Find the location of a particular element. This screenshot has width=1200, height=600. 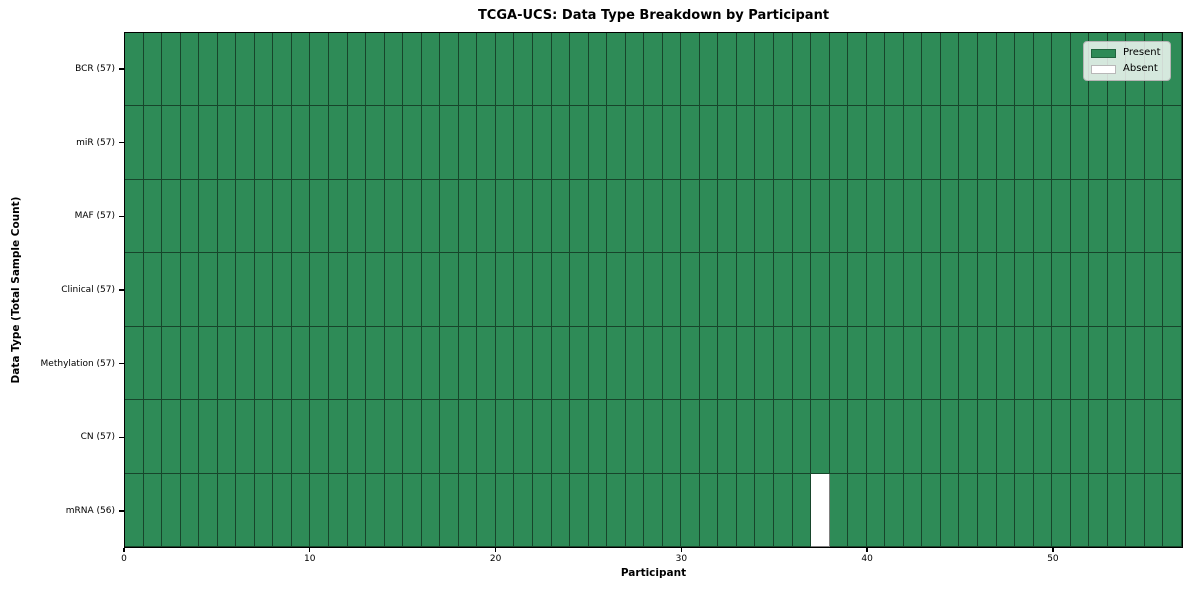

x-tick-label-40: 40 is located at coordinates (867, 559).